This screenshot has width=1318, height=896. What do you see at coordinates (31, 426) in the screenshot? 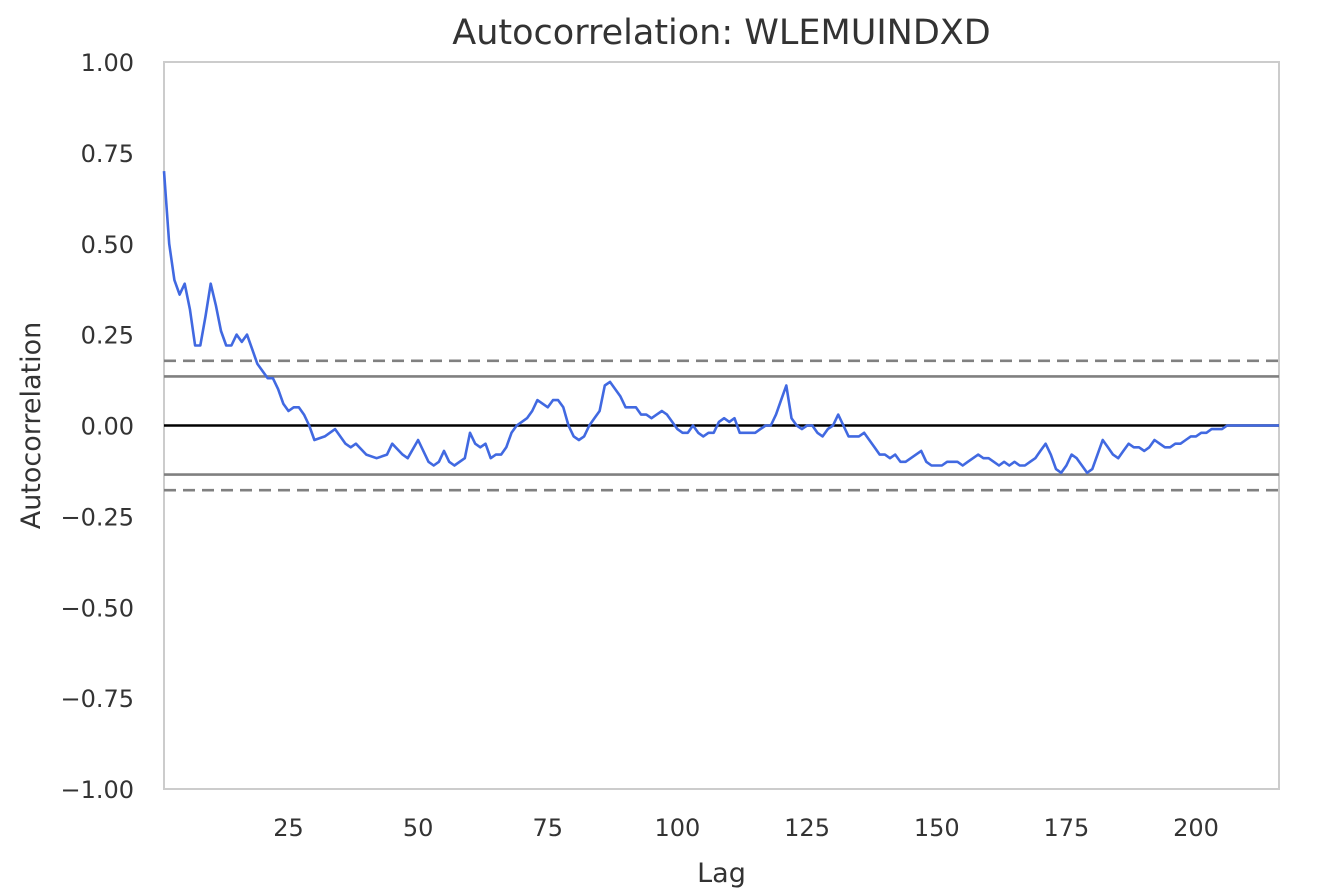
I see `y-axis-label: Autocorrelation` at bounding box center [31, 426].